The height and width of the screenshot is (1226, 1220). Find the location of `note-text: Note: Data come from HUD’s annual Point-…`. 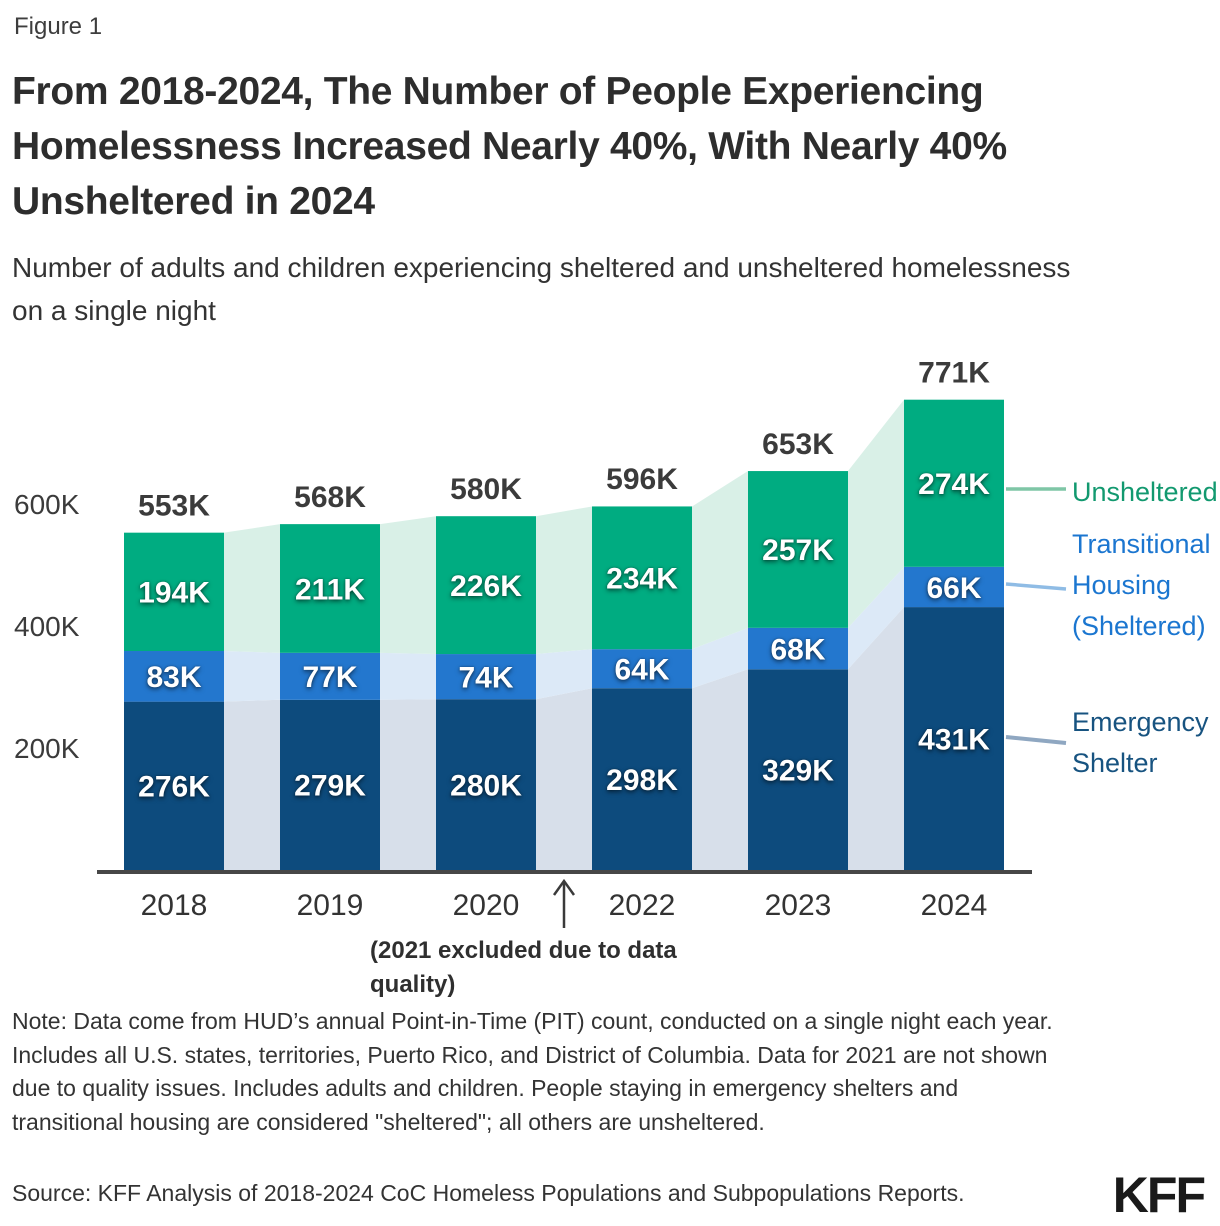

note-text: Note: Data come from HUD’s annual Point-… is located at coordinates (532, 1071).